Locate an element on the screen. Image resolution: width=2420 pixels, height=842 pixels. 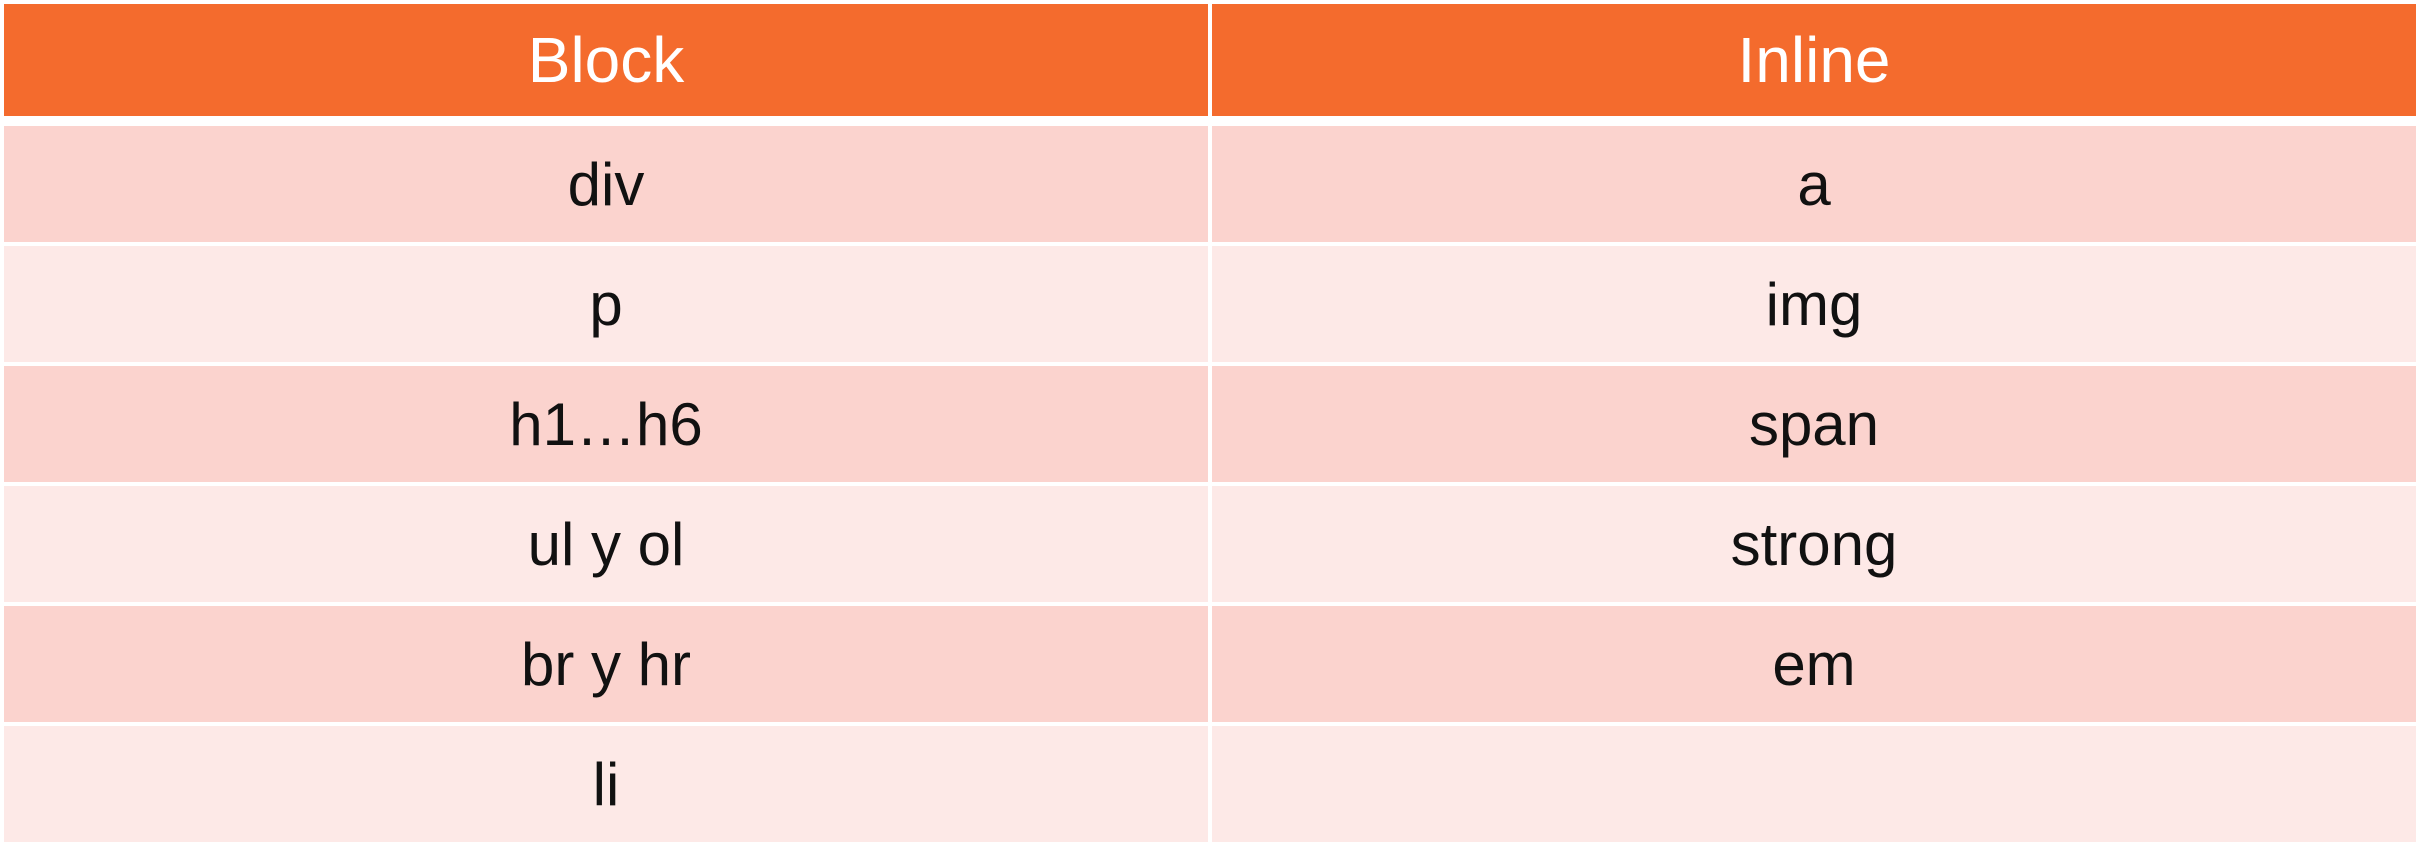
table-header: Block Inline is located at coordinates (1210, 65).